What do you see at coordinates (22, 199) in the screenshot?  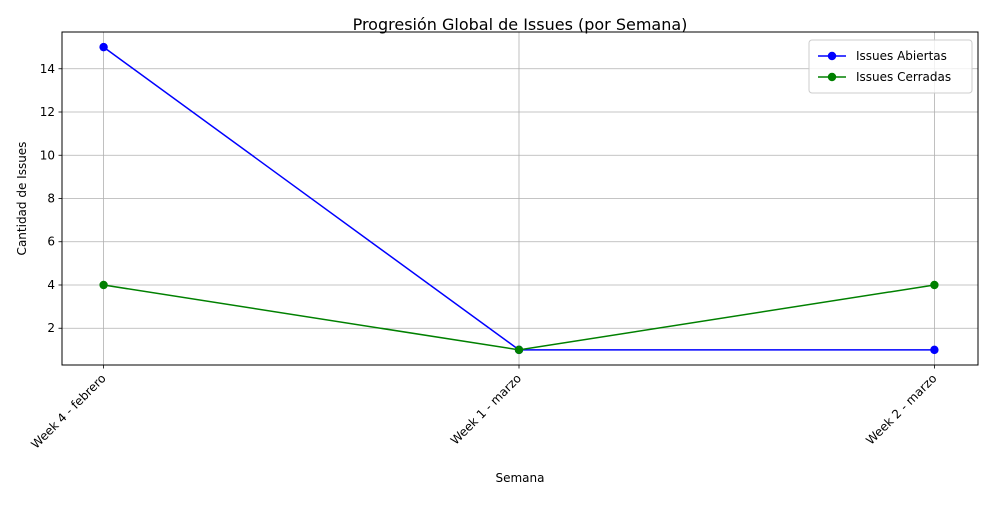 I see `y-axis-label: Cantidad de Issues` at bounding box center [22, 199].